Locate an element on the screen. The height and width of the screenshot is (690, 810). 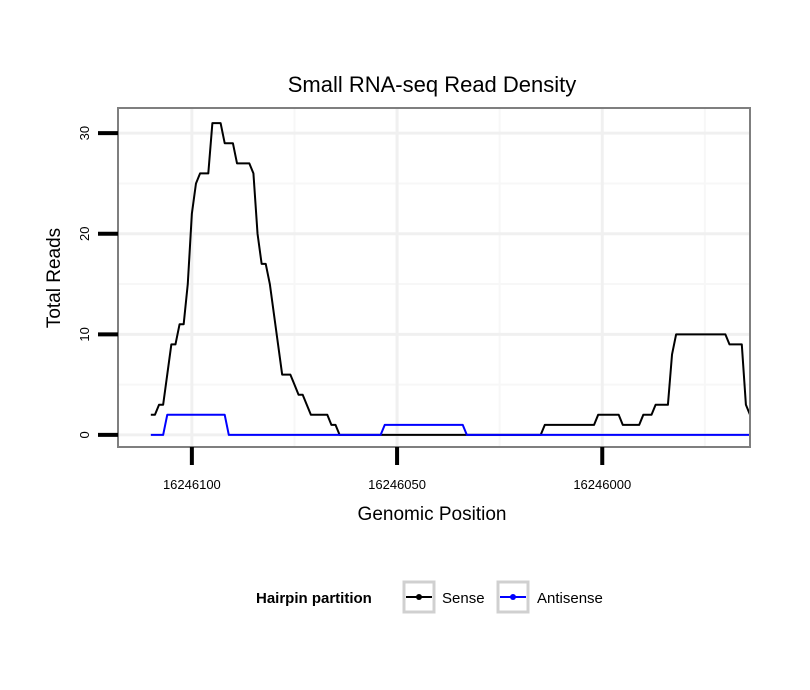
legend-label-sense: Sense is located at coordinates (463, 598).